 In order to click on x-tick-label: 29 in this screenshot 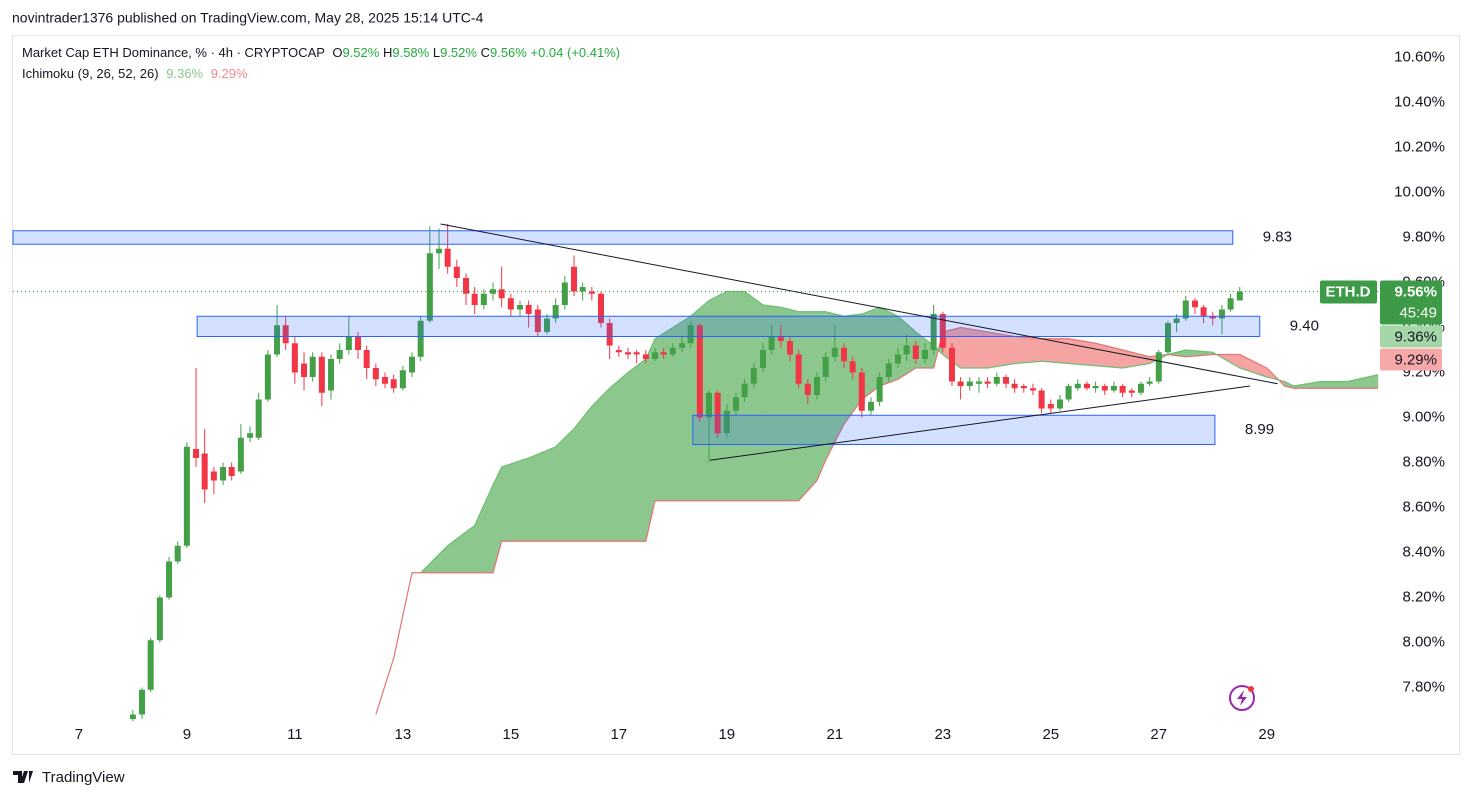, I will do `click(1266, 734)`.